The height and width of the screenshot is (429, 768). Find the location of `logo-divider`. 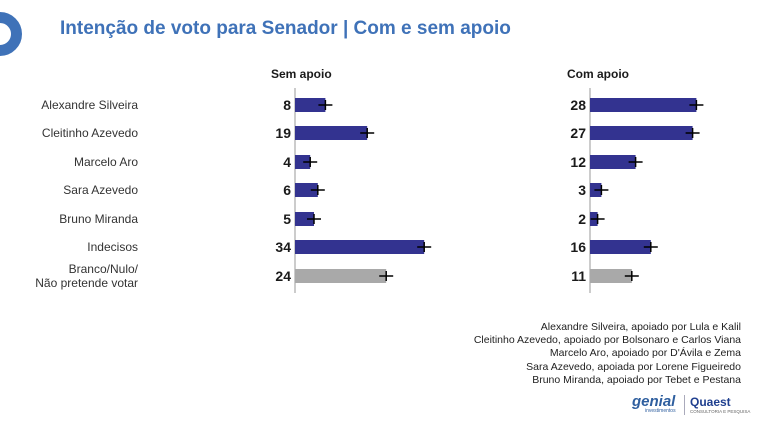

logo-divider is located at coordinates (684, 405).